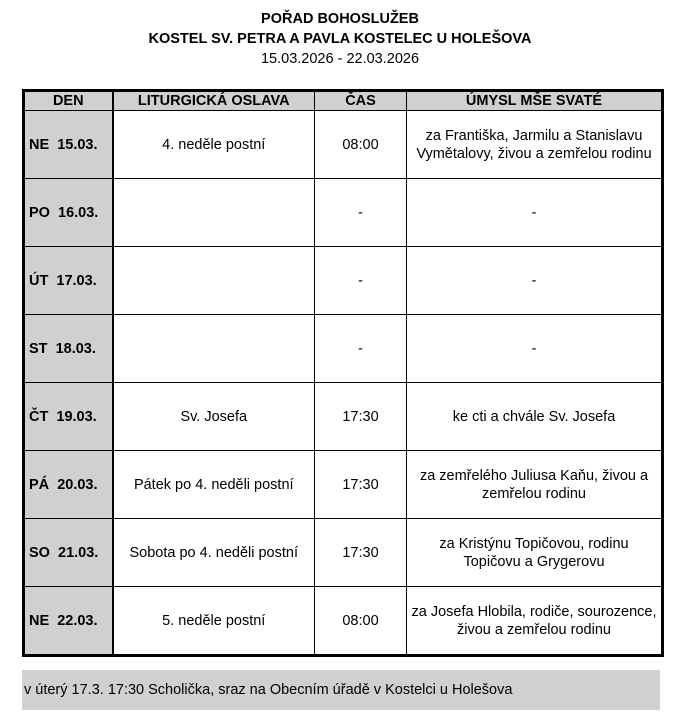 The width and height of the screenshot is (680, 727). Describe the element at coordinates (68, 100) in the screenshot. I see `column-header-day: DEN` at that location.